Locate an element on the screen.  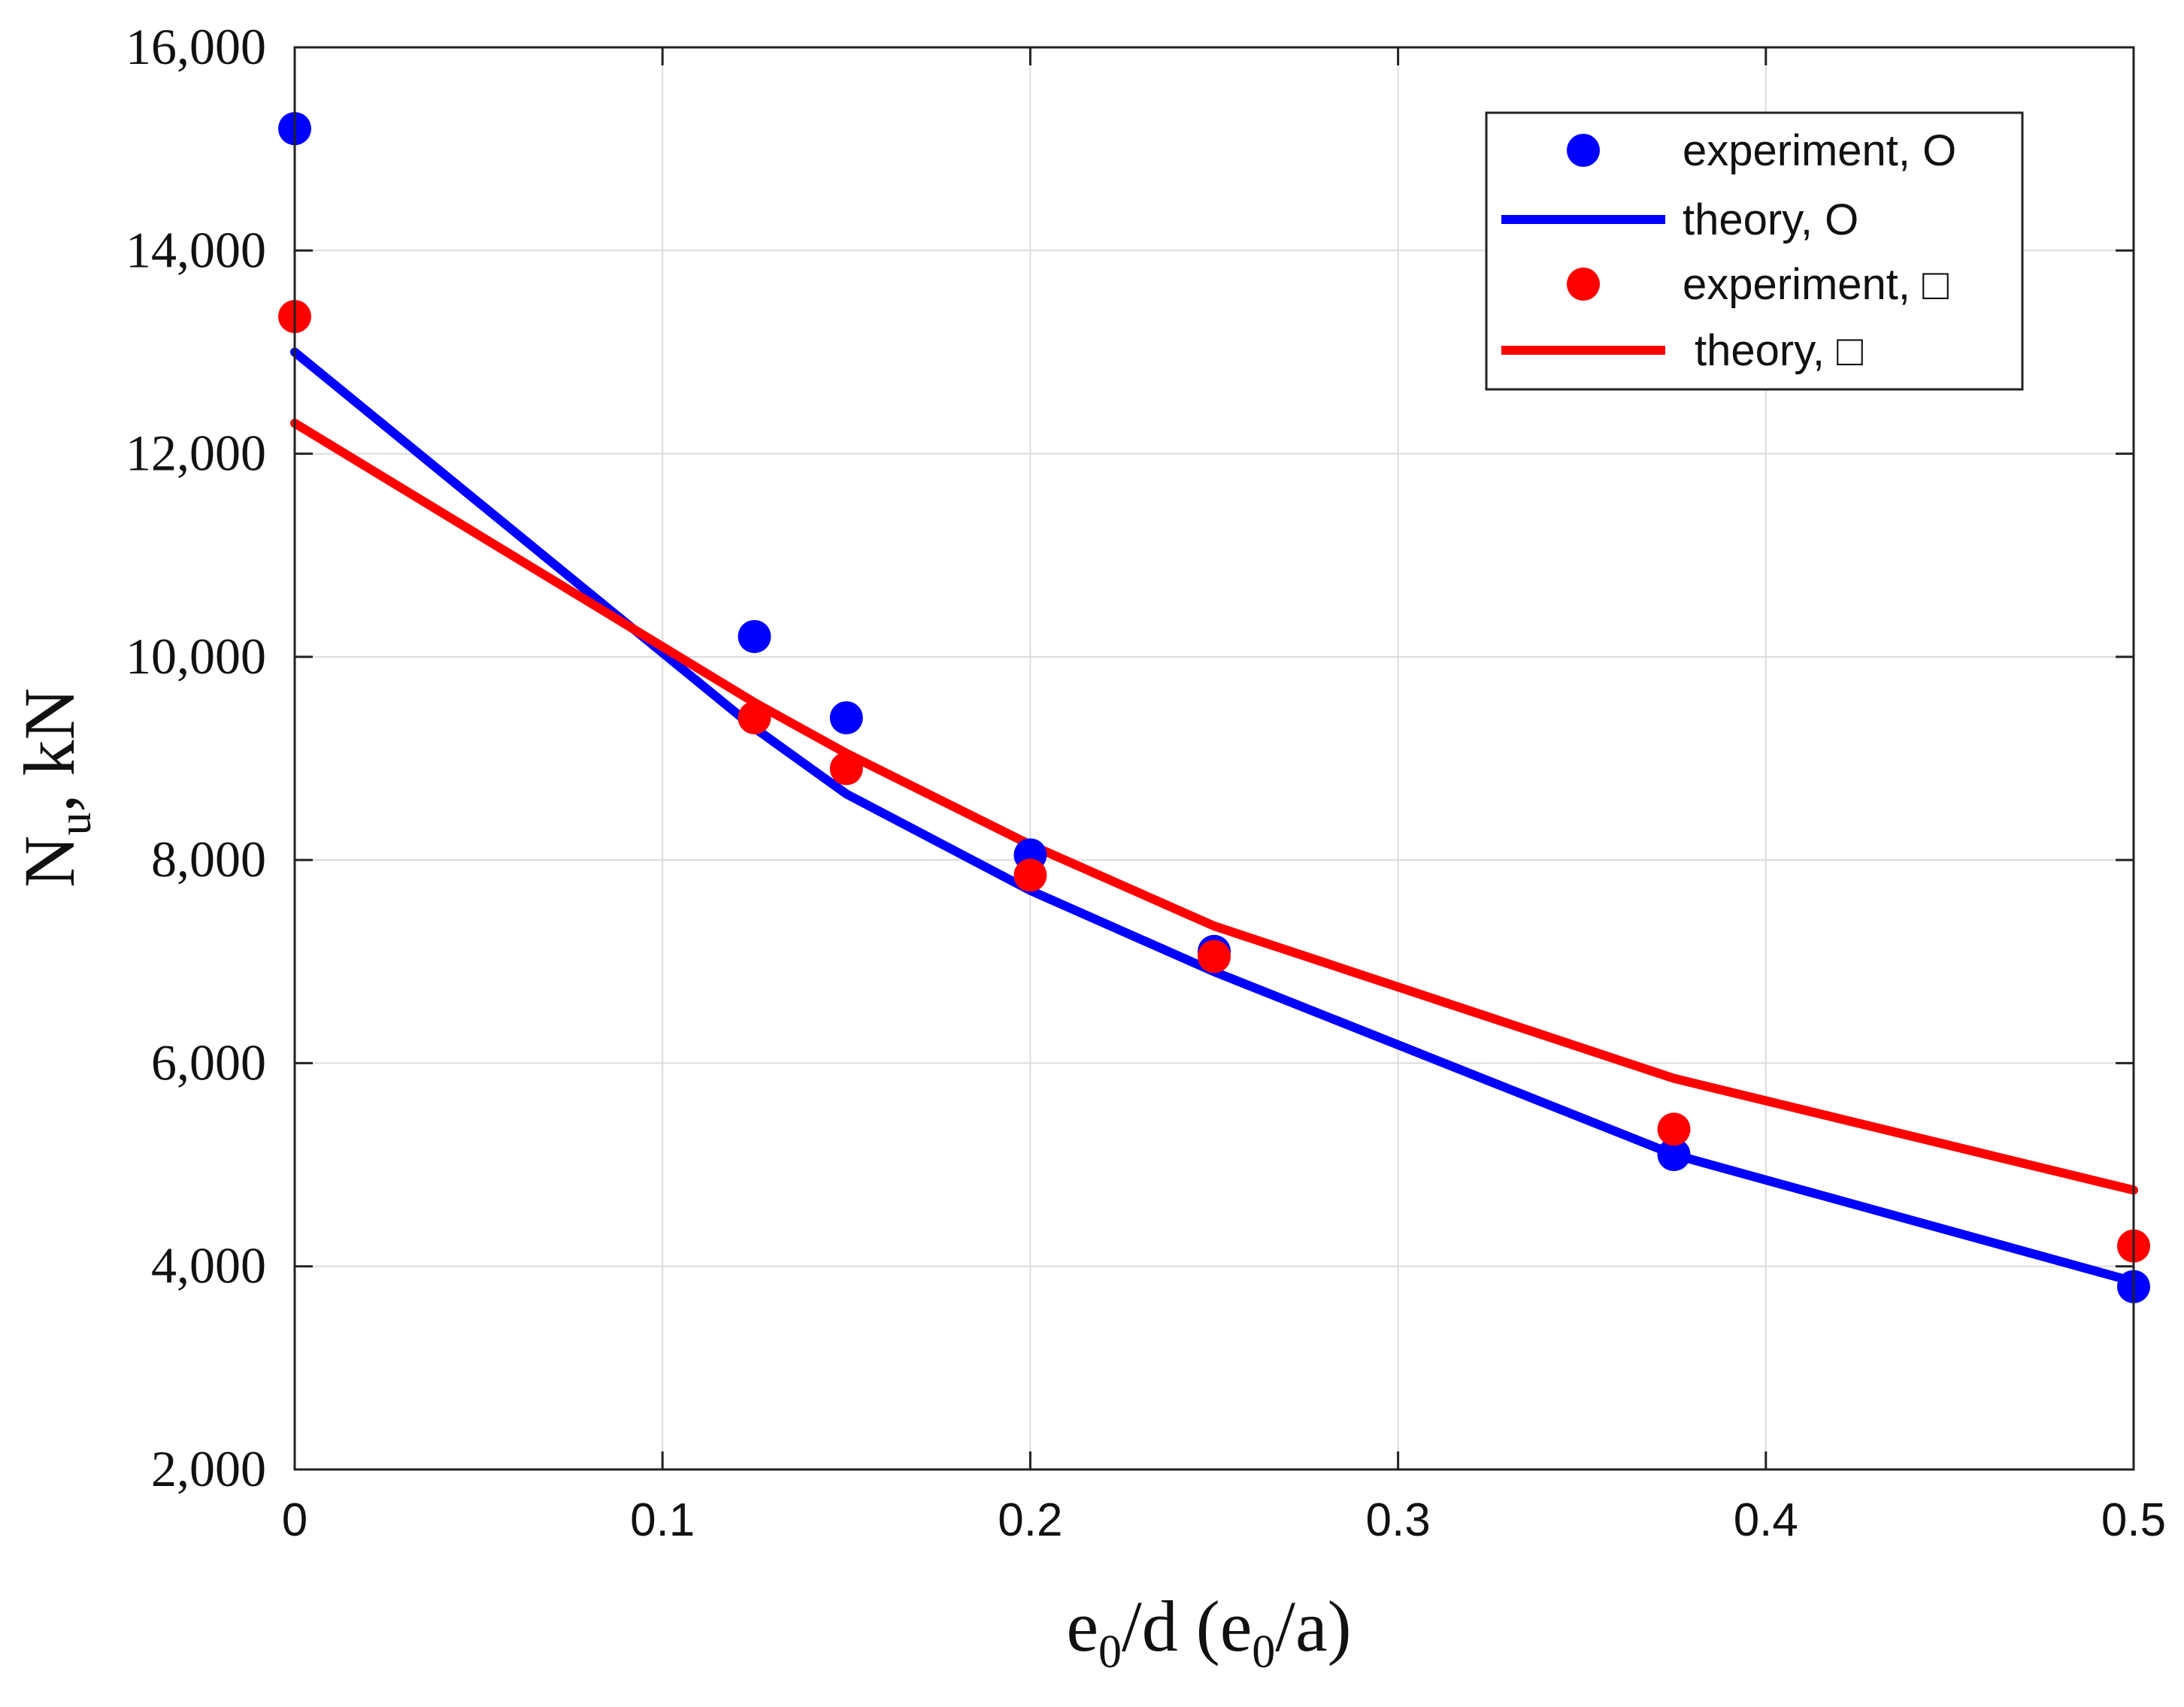
x-tick-label: 0.2 is located at coordinates (1030, 1520).